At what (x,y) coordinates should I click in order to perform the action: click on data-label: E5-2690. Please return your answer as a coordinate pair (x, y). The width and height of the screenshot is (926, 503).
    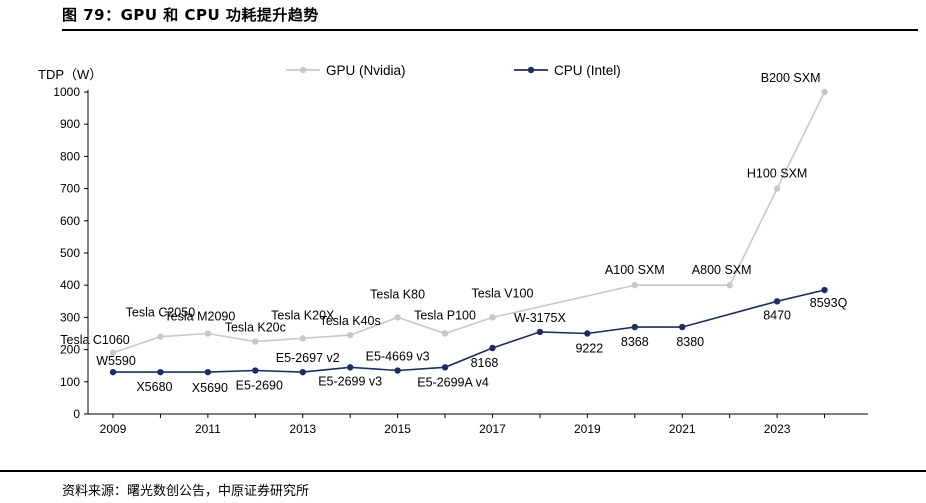
    Looking at the image, I should click on (259, 386).